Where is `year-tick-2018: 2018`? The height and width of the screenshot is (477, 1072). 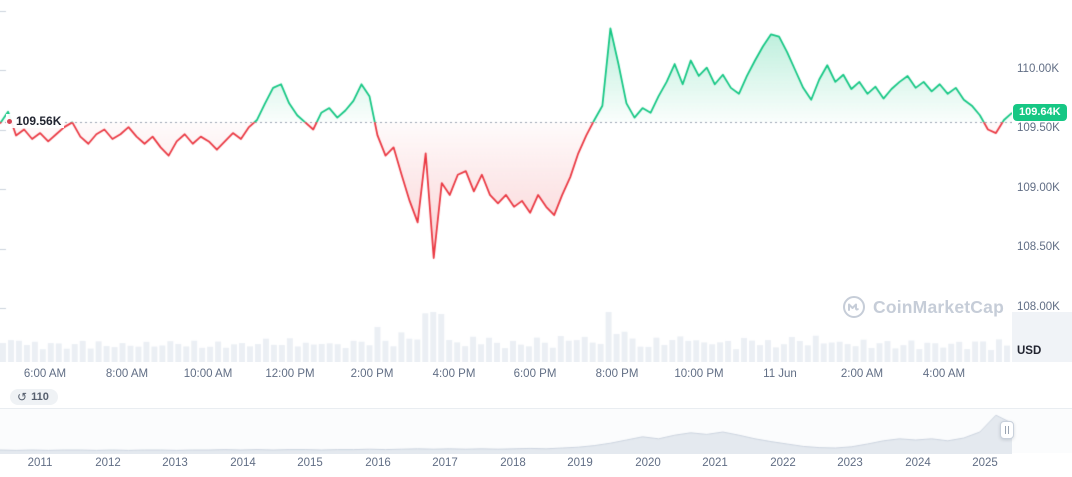 year-tick-2018: 2018 is located at coordinates (513, 463).